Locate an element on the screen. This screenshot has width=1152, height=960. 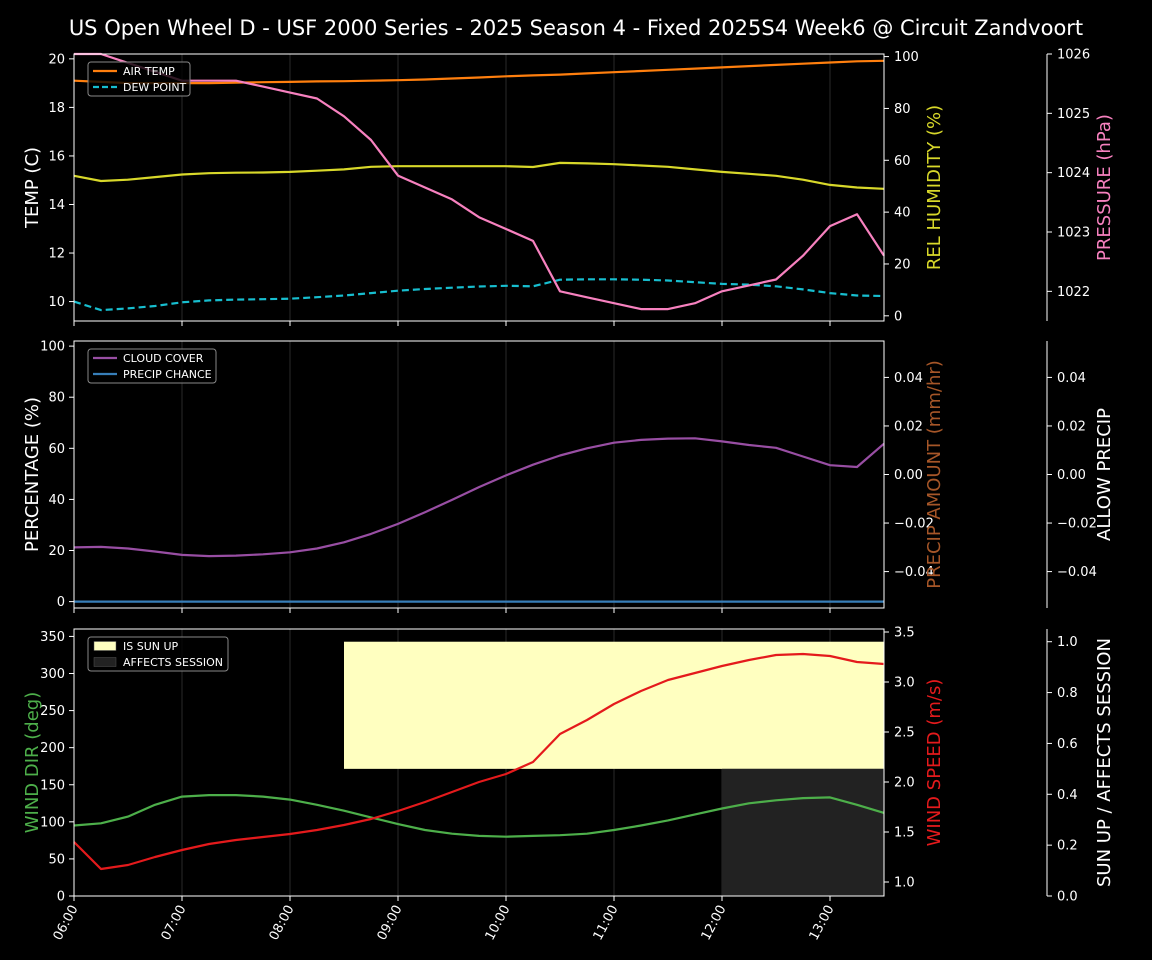
y-right-tick-label: 100 is located at coordinates (906, 57).